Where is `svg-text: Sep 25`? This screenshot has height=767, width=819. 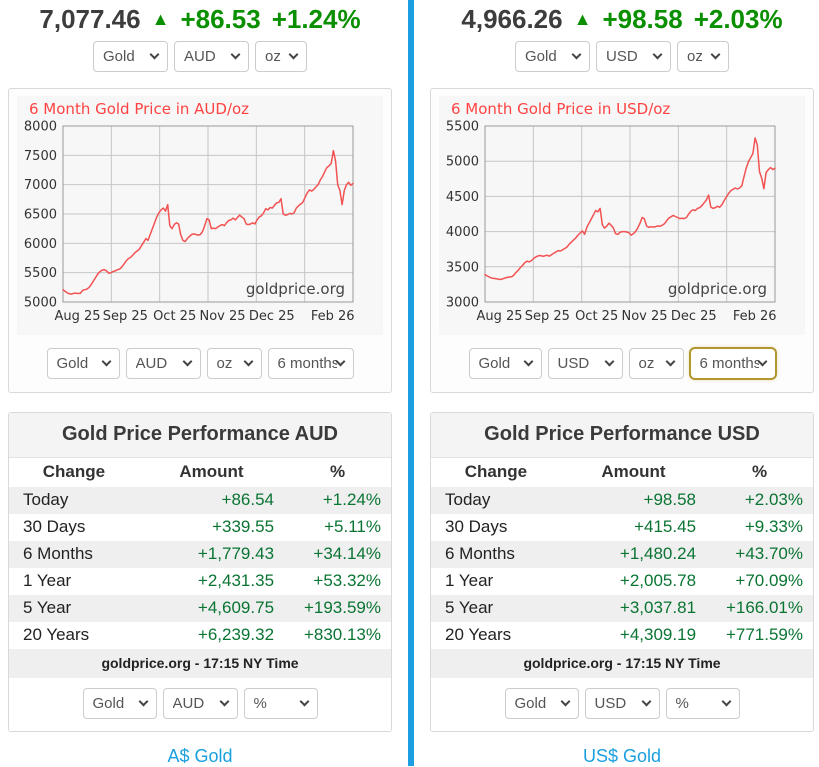
svg-text: Sep 25 is located at coordinates (125, 316).